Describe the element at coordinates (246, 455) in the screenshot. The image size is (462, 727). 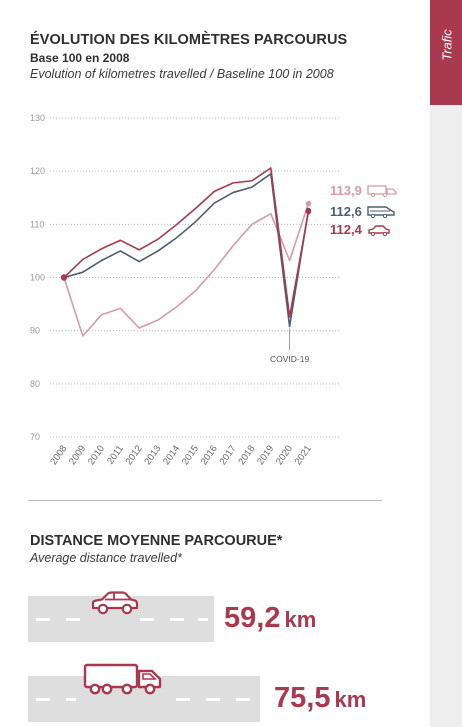
I see `x-tick-label: 2018` at that location.